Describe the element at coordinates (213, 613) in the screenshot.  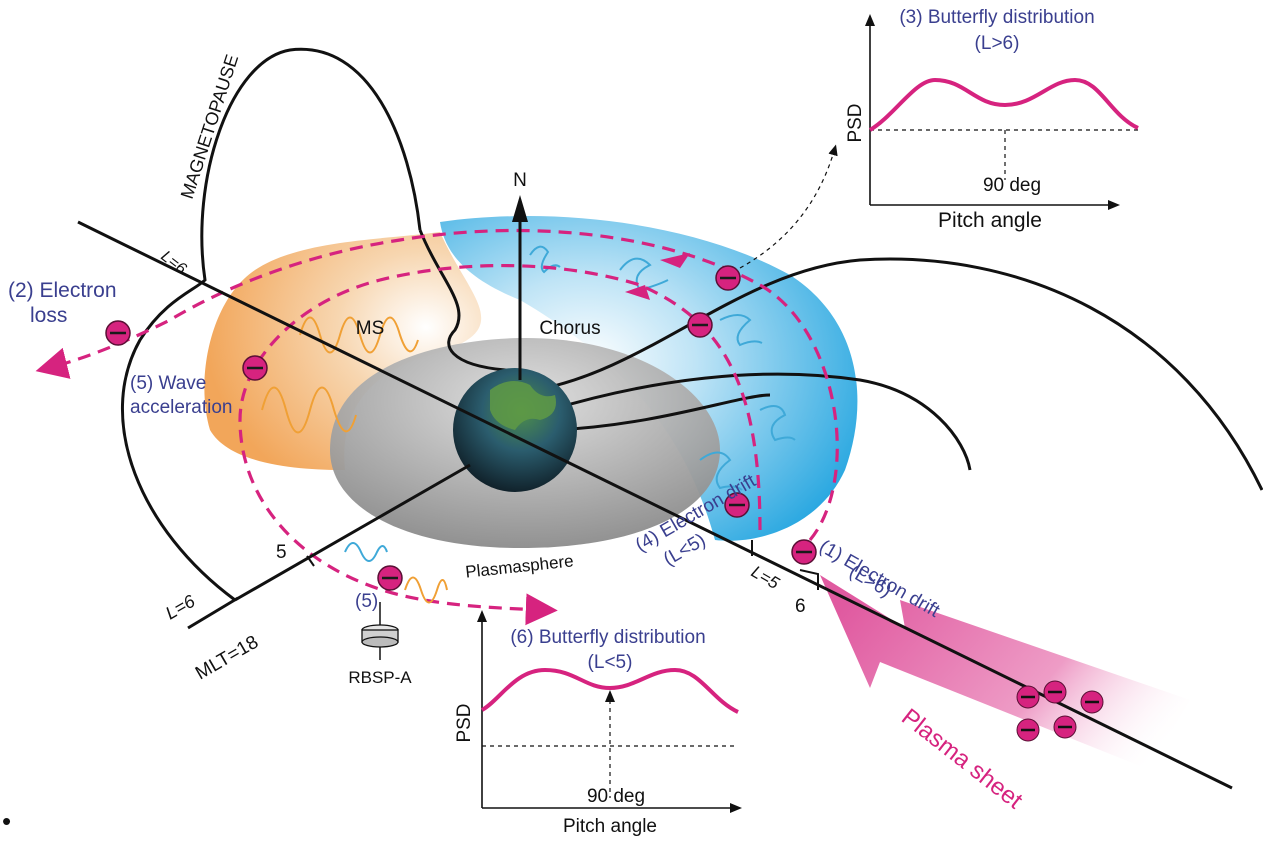
I see `dusk-axis-ext` at that location.